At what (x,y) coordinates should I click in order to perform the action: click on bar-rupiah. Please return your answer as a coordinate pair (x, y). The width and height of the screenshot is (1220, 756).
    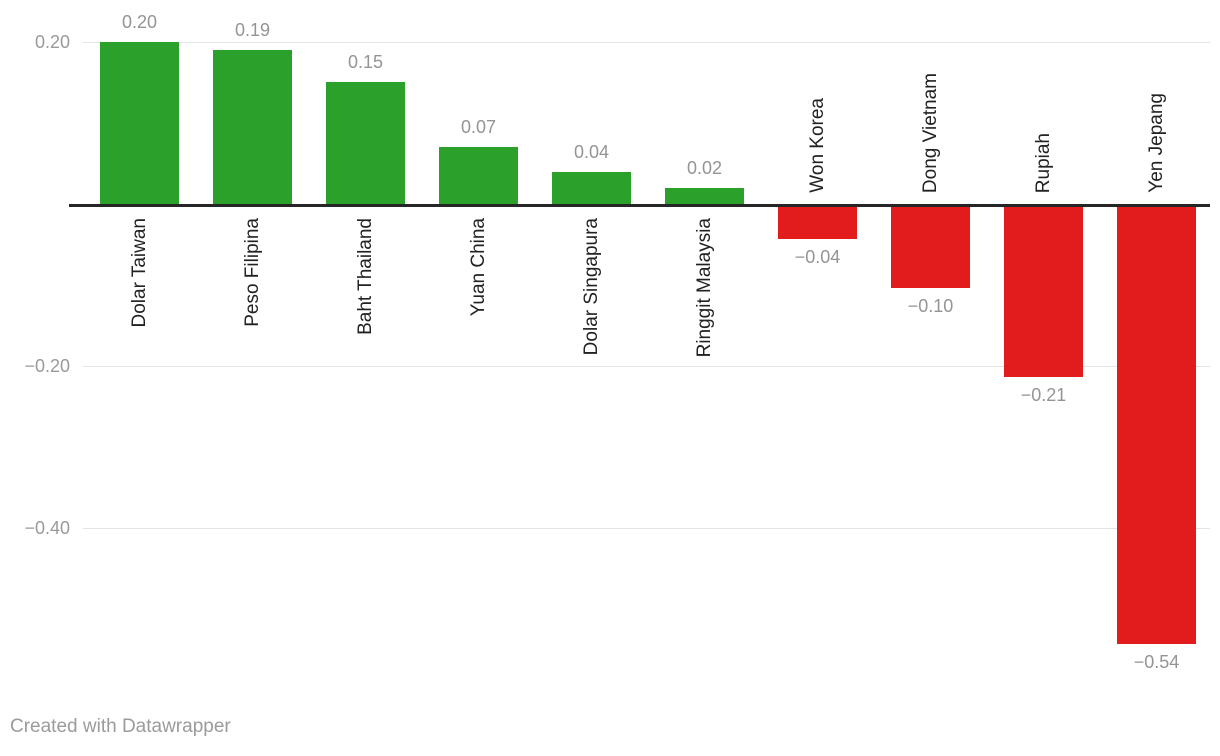
    Looking at the image, I should click on (1043, 292).